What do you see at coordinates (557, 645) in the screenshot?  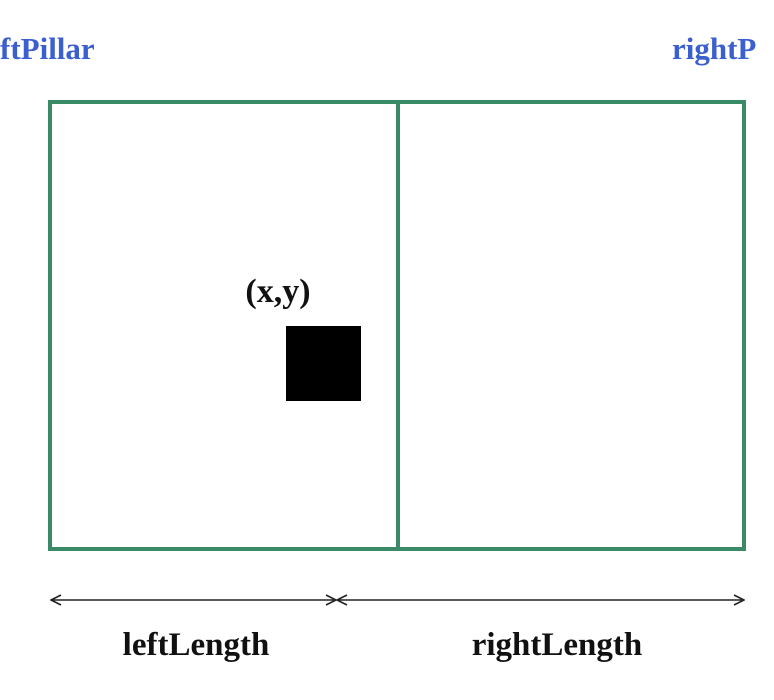 I see `right-length-label: rightLength` at bounding box center [557, 645].